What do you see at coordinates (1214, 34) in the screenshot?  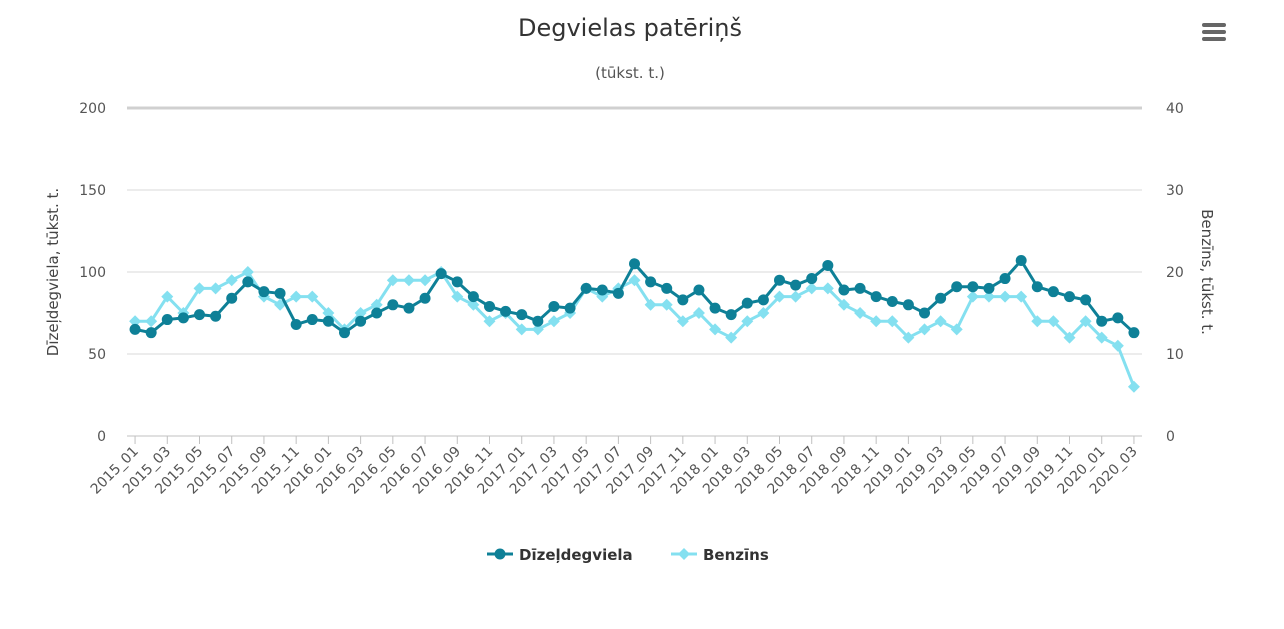 I see `hamburger-menu-icon` at bounding box center [1214, 34].